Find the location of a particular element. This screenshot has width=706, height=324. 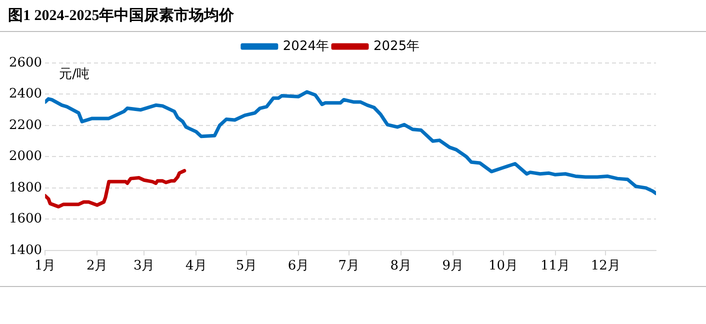

y-tick-label: 2400 is located at coordinates (25, 94).